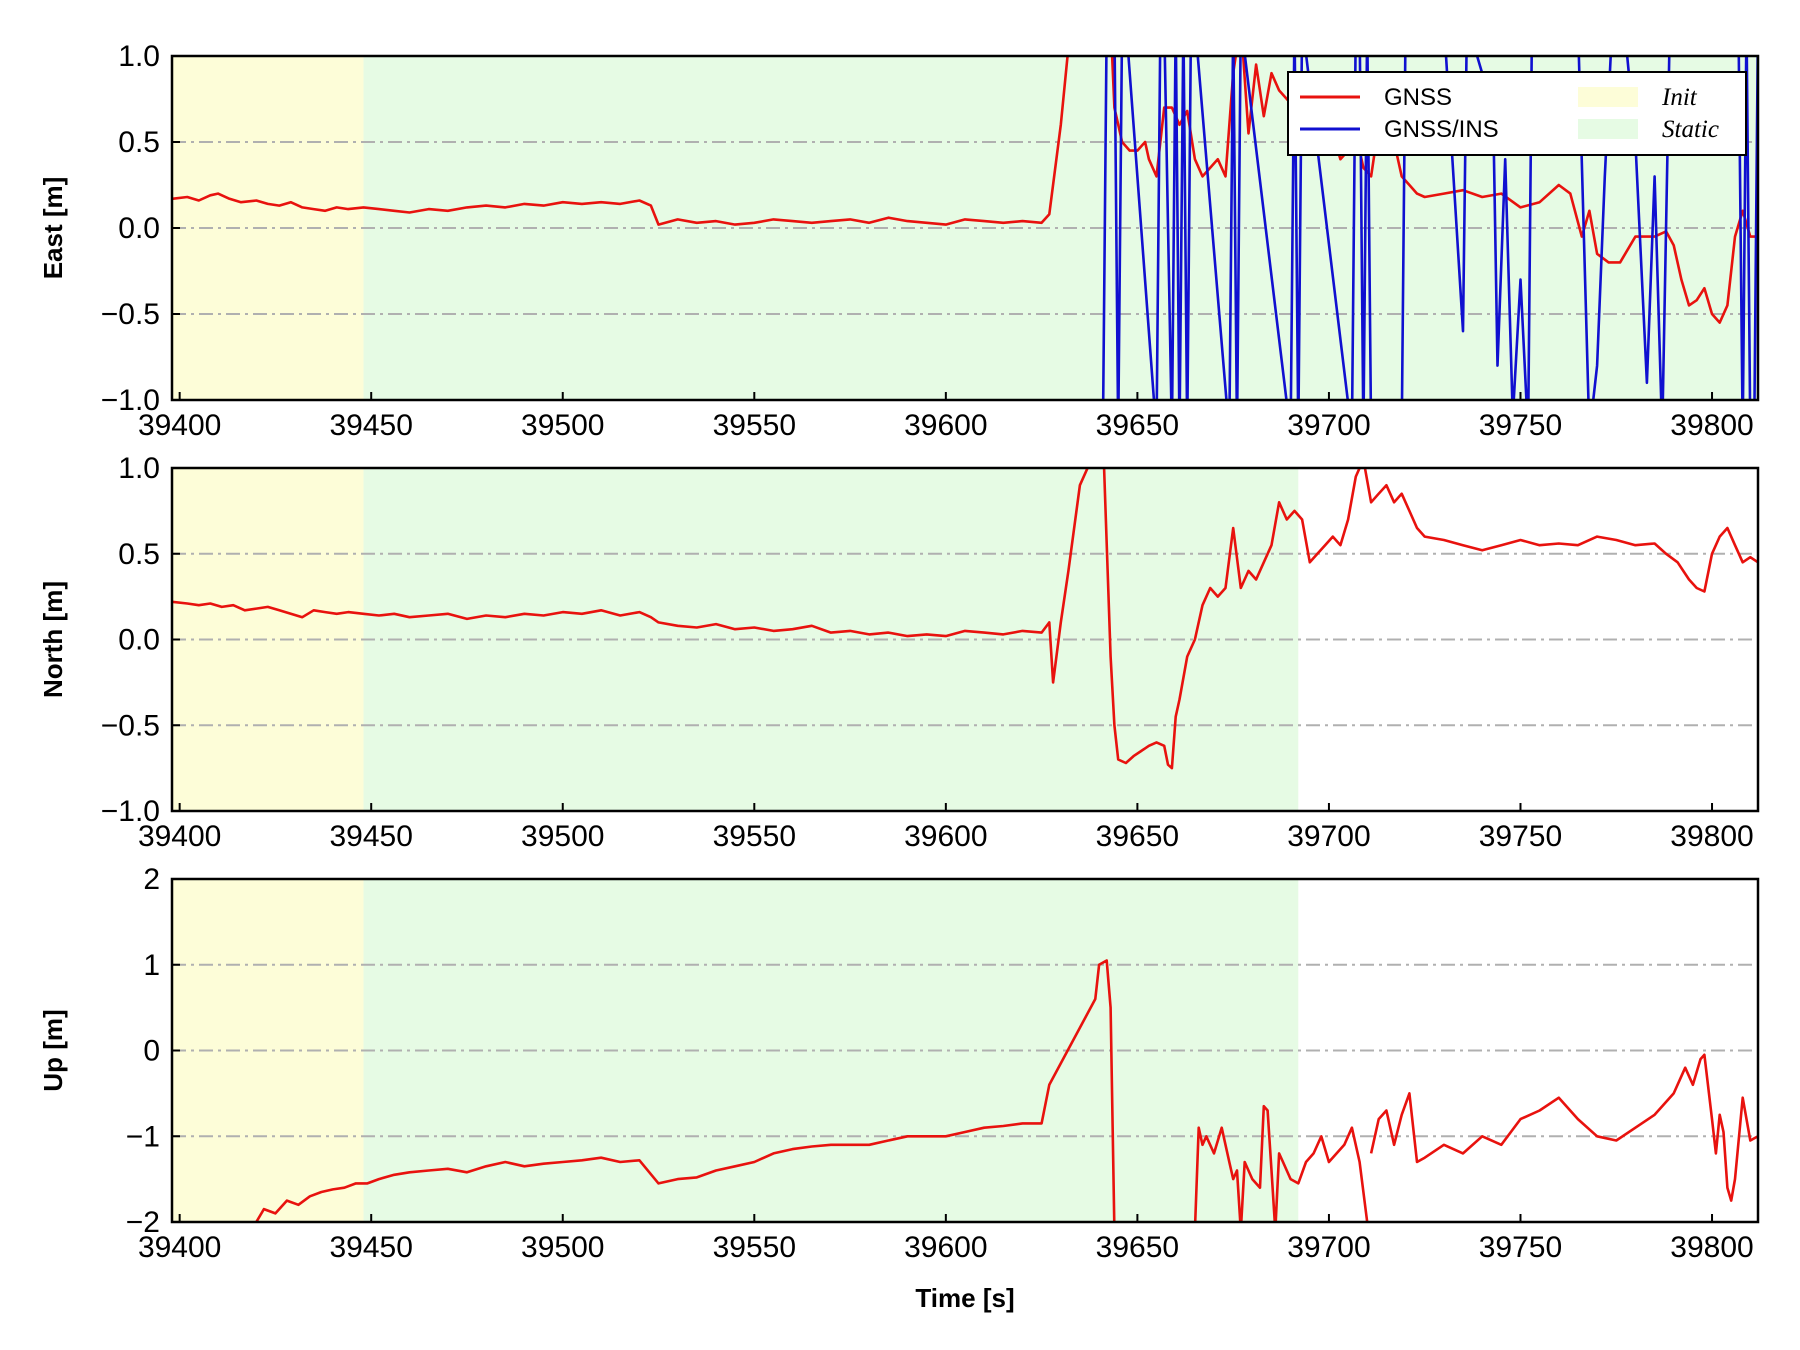 Image resolution: width=1800 pixels, height=1350 pixels. Describe the element at coordinates (1429, 228) in the screenshot. I see `east-series-gnss-ins` at that location.